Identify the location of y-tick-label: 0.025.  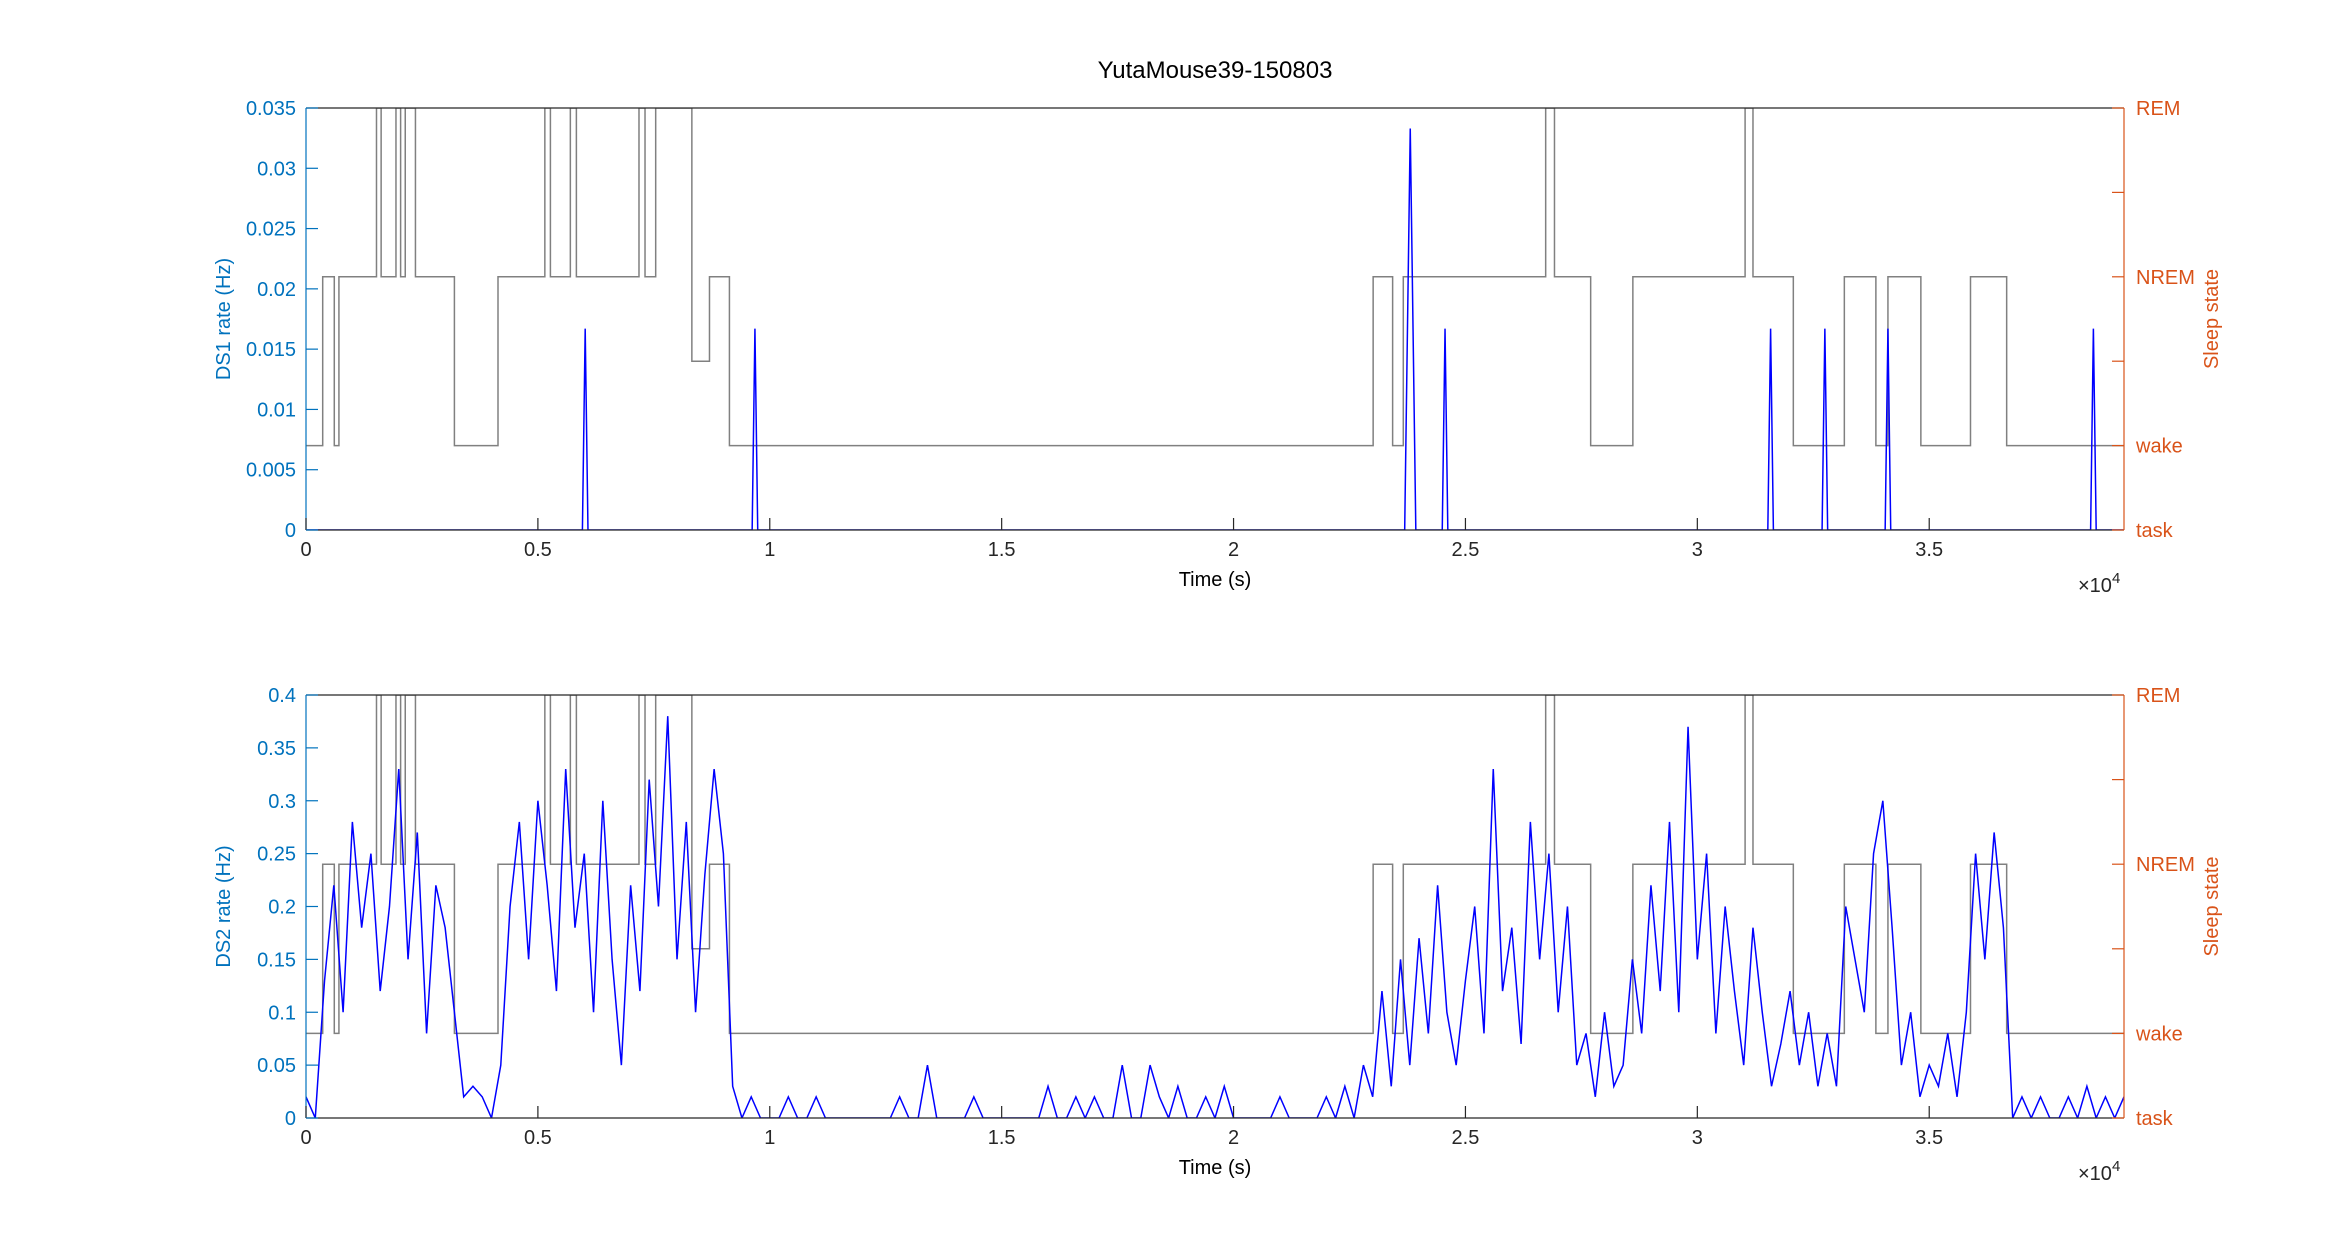
(271, 230).